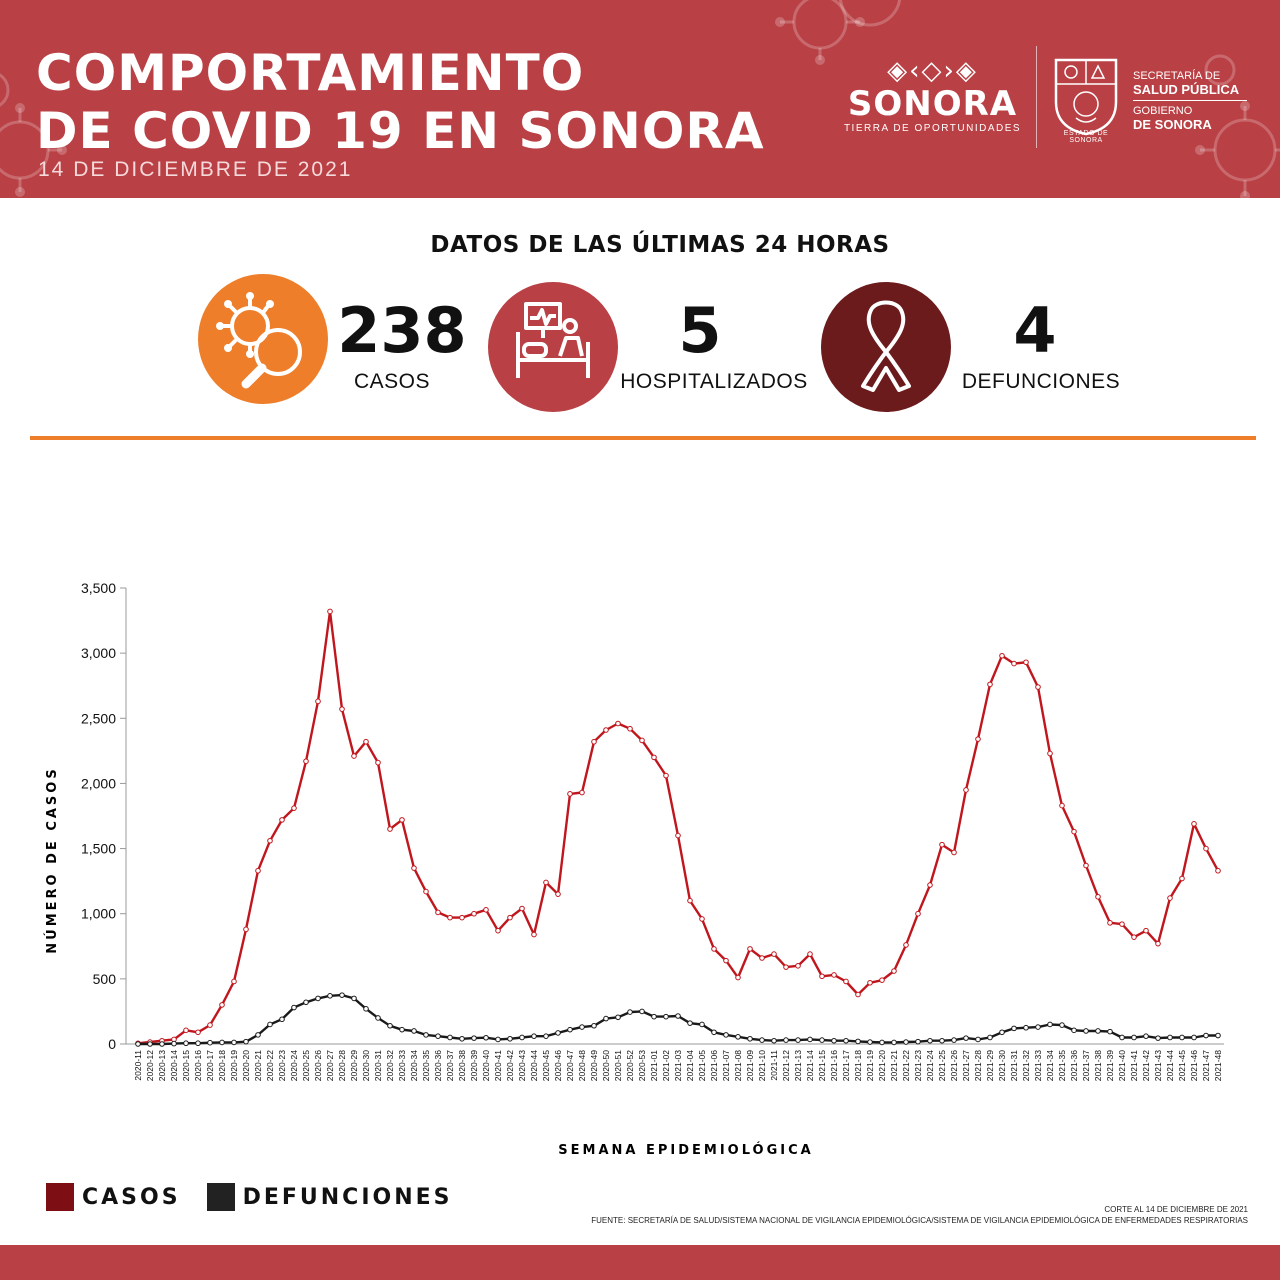  Describe the element at coordinates (534, 1065) in the screenshot. I see `x-tick-label: 2020-44` at that location.